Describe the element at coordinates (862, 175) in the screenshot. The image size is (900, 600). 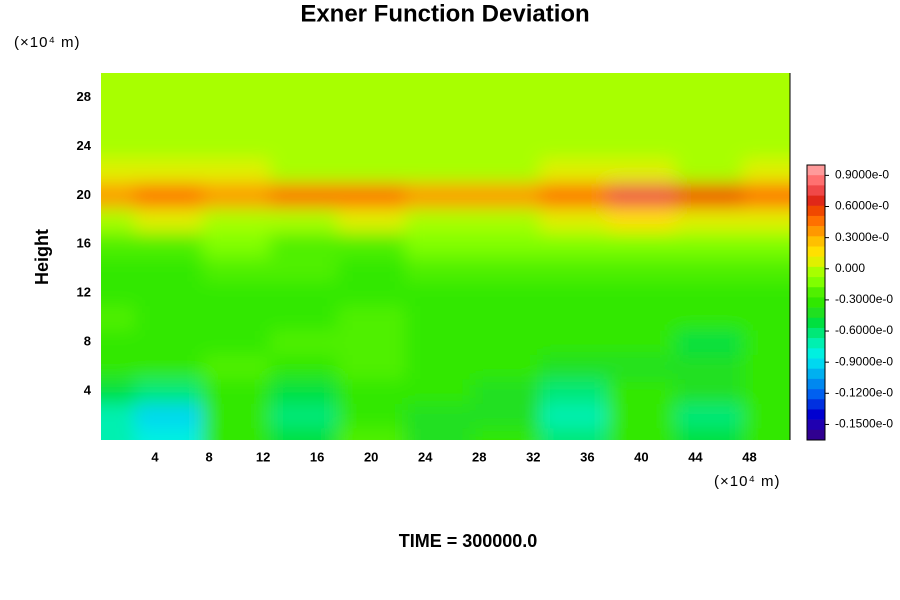
I see `colorbar-label: 0.9000e-0` at that location.